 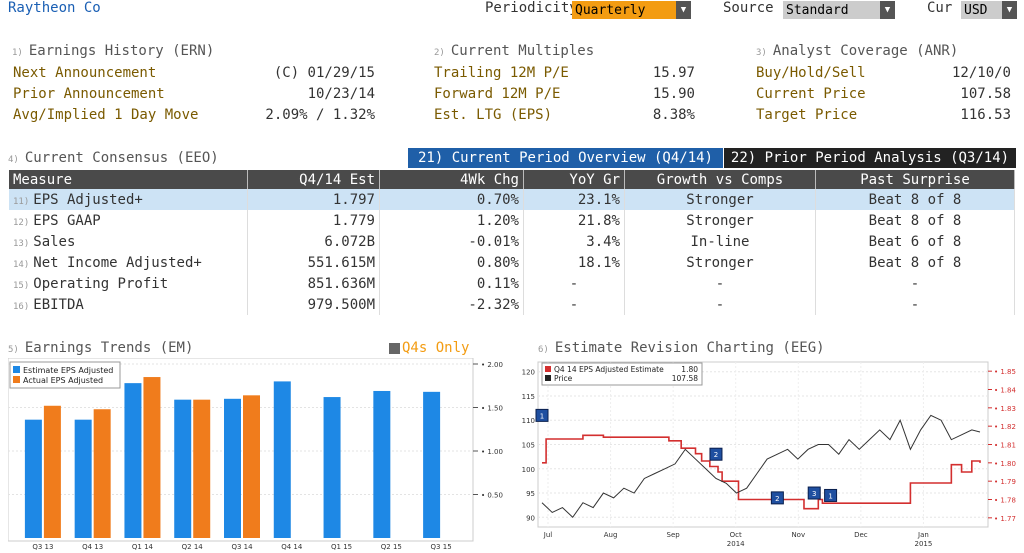 I want to click on x-tick-label: Q2 14, so click(x=193, y=547).